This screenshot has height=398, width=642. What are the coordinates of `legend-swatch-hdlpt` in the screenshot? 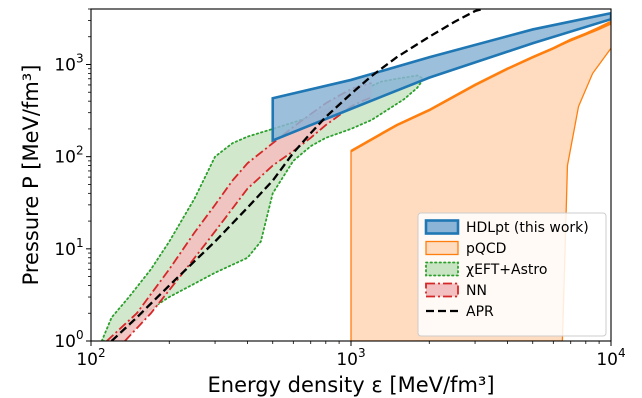 It's located at (442, 227).